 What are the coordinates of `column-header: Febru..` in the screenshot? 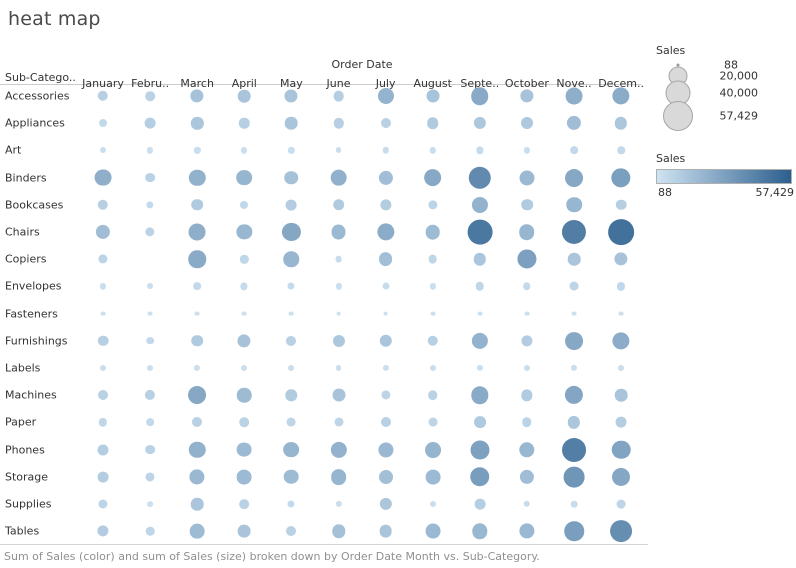 It's located at (150, 83).